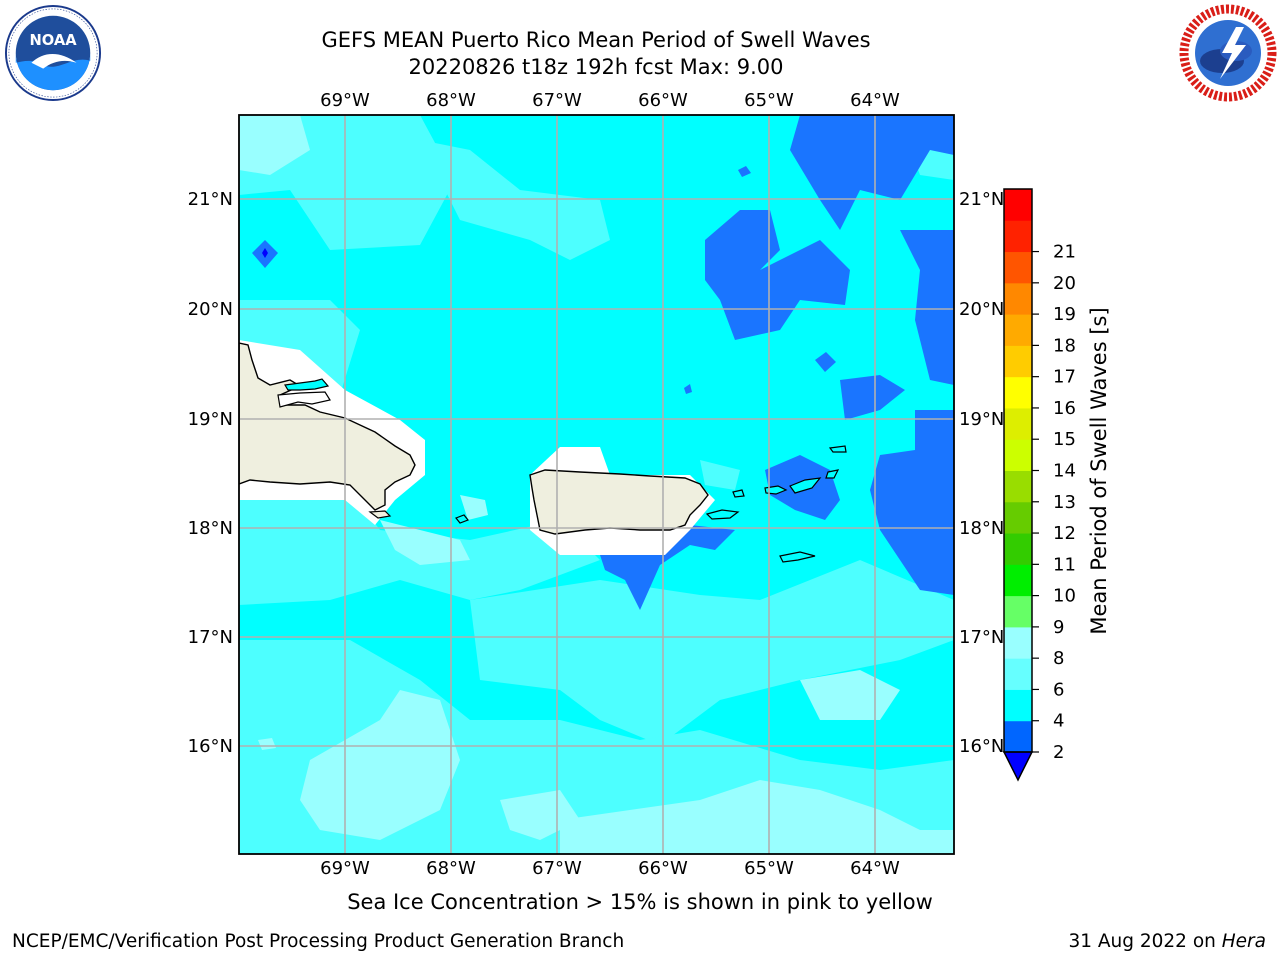  Describe the element at coordinates (875, 100) in the screenshot. I see `lon-label-top: 64°W` at that location.